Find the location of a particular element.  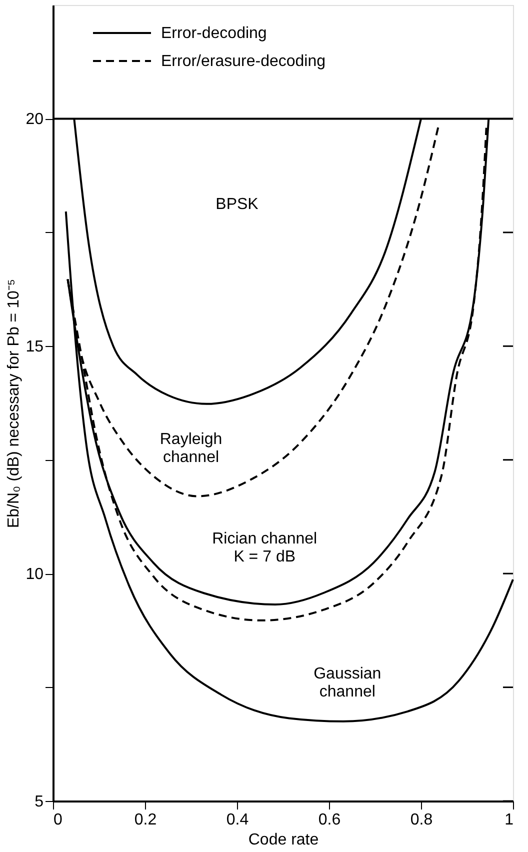

x-tick-label: 0.2 is located at coordinates (145, 820).